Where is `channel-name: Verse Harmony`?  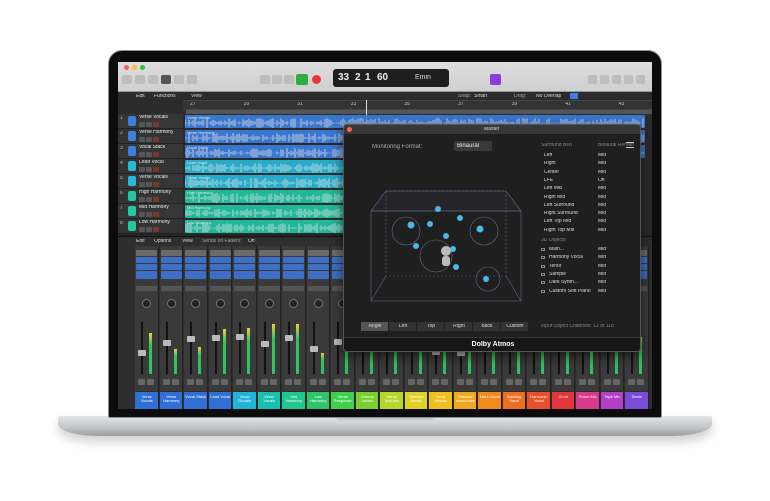 channel-name: Verse Harmony is located at coordinates (171, 400).